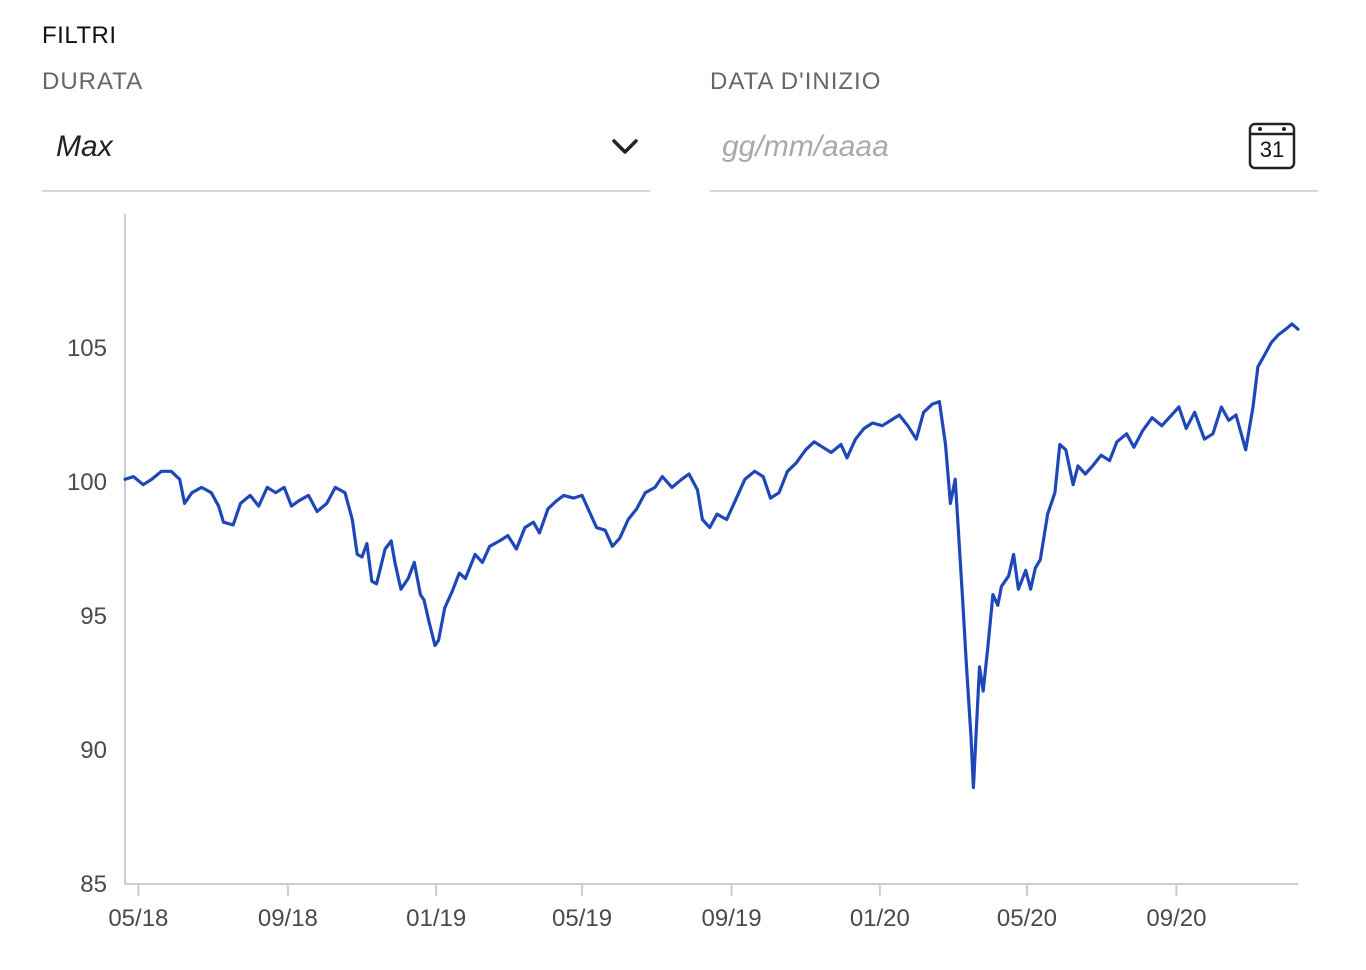  Describe the element at coordinates (436, 918) in the screenshot. I see `x-tick-label: 01/19` at that location.